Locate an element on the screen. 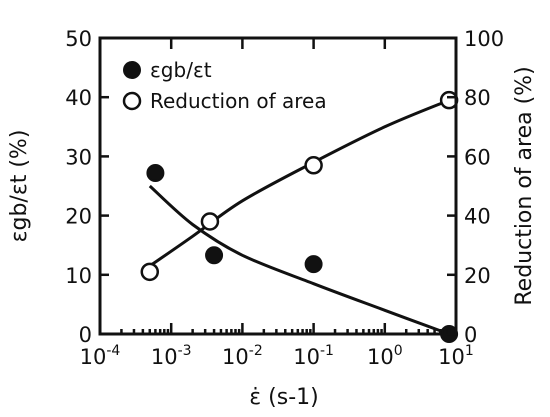 The width and height of the screenshot is (550, 417). y-right-tick-label: 0 is located at coordinates (470, 335).